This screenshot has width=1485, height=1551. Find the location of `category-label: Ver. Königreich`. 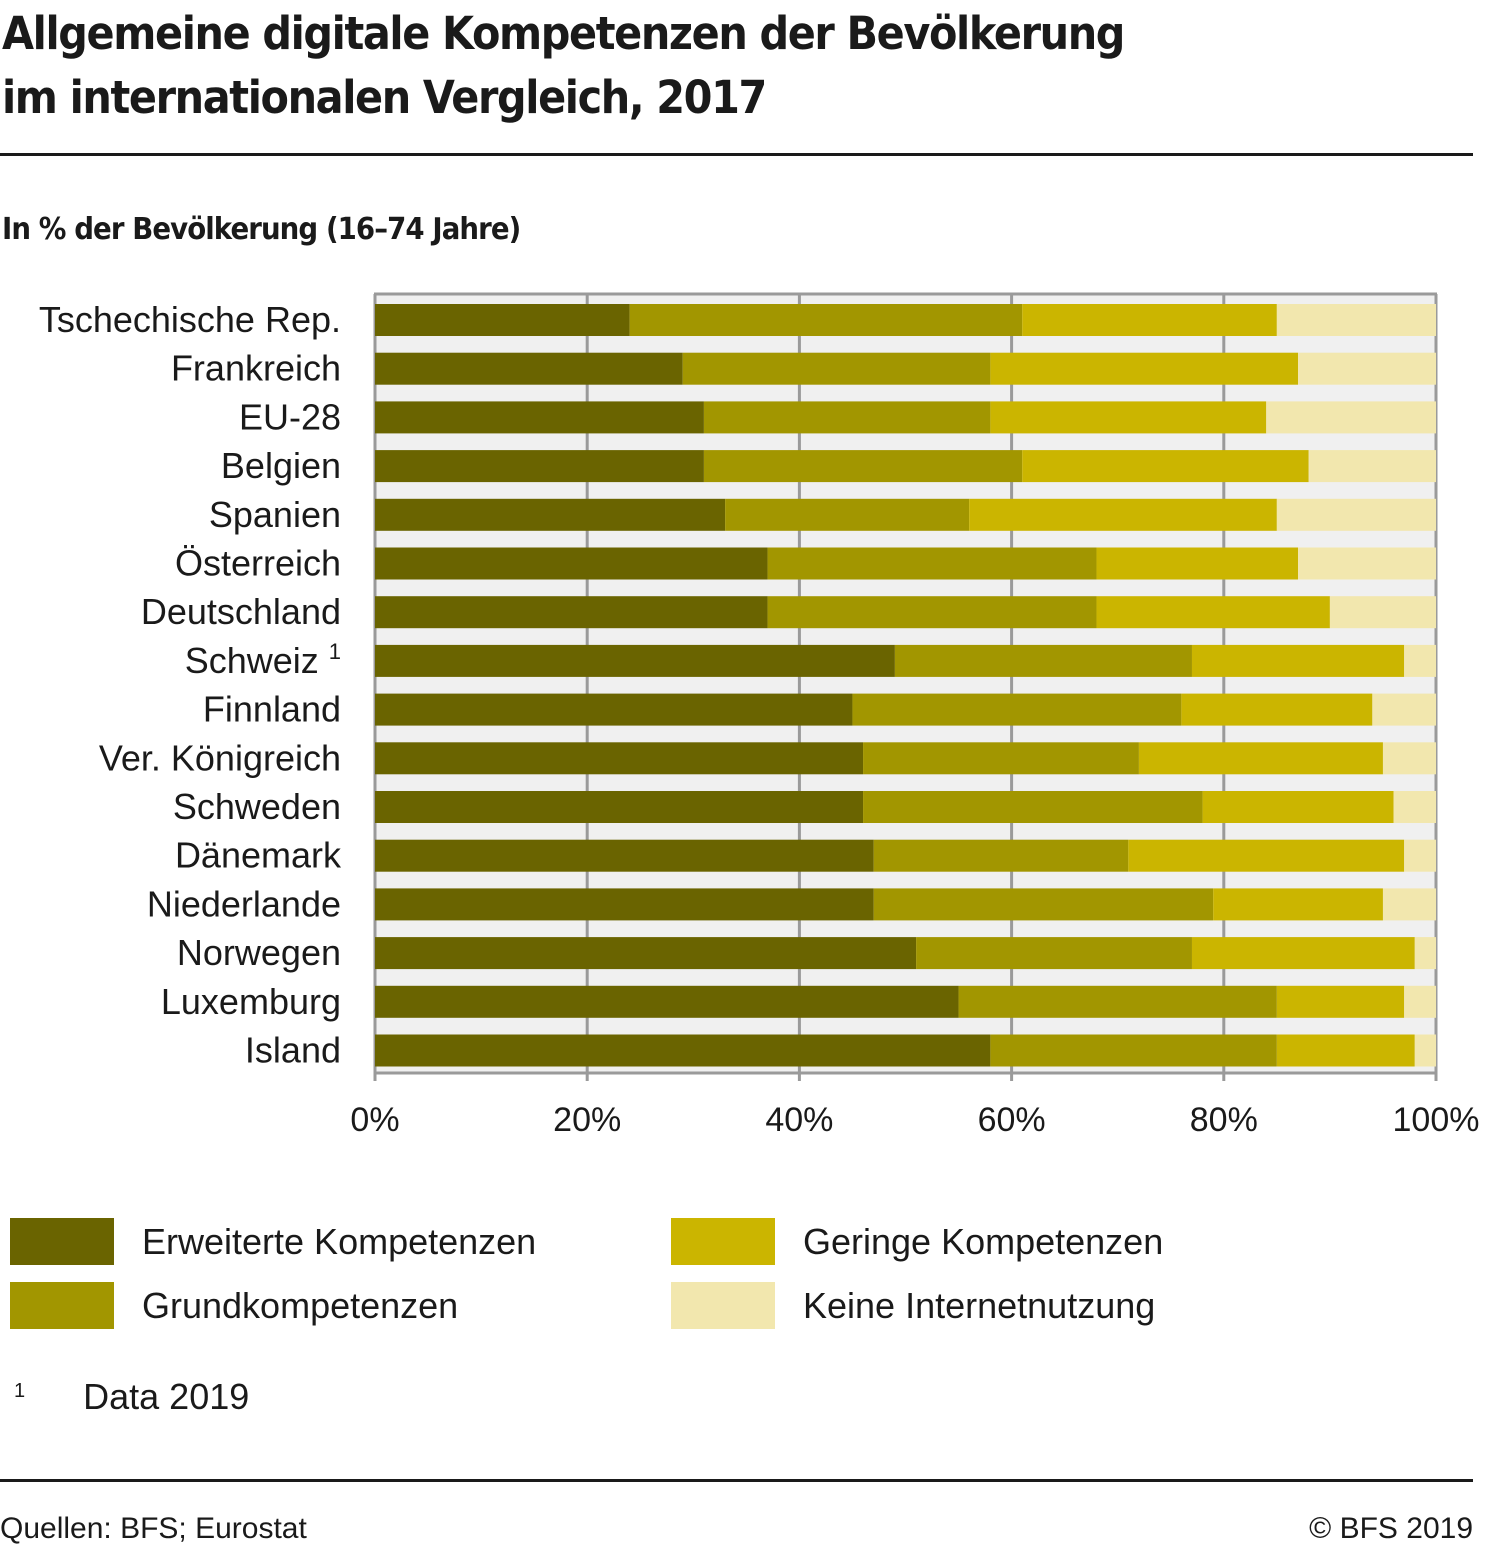

category-label: Ver. Königreich is located at coordinates (220, 757).